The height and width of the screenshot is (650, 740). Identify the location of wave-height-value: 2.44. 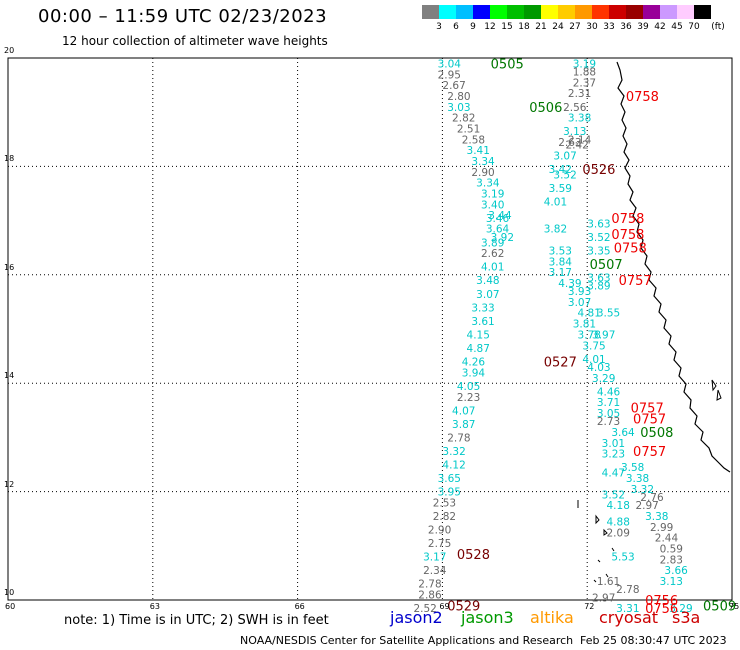
(667, 539).